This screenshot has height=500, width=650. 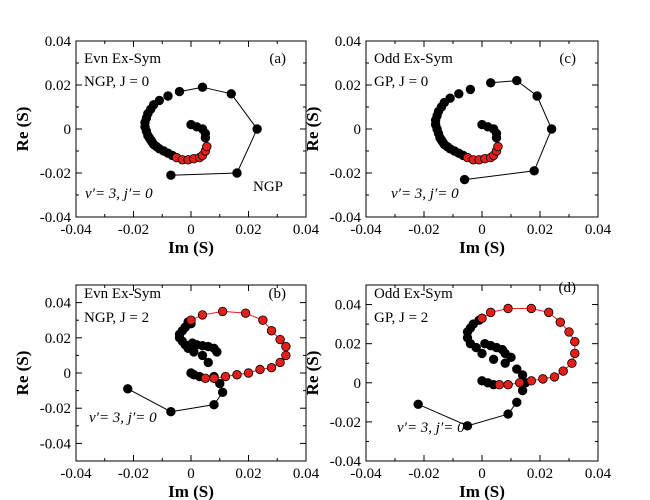 What do you see at coordinates (278, 294) in the screenshot?
I see `panel-label: (b)` at bounding box center [278, 294].